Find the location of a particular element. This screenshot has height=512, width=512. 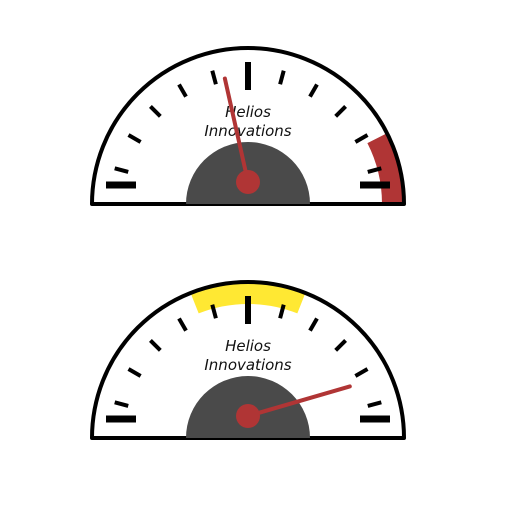

gauge-zone-red is located at coordinates (385, 168).